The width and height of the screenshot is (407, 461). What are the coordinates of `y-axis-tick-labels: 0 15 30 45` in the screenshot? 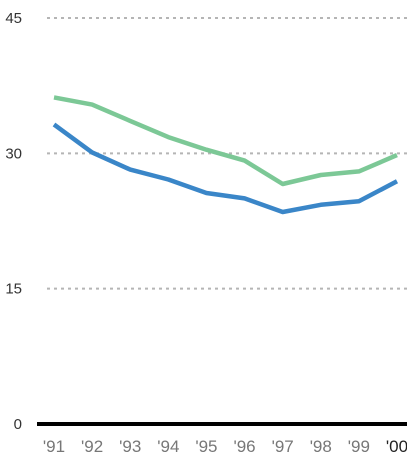 It's located at (13, 221).